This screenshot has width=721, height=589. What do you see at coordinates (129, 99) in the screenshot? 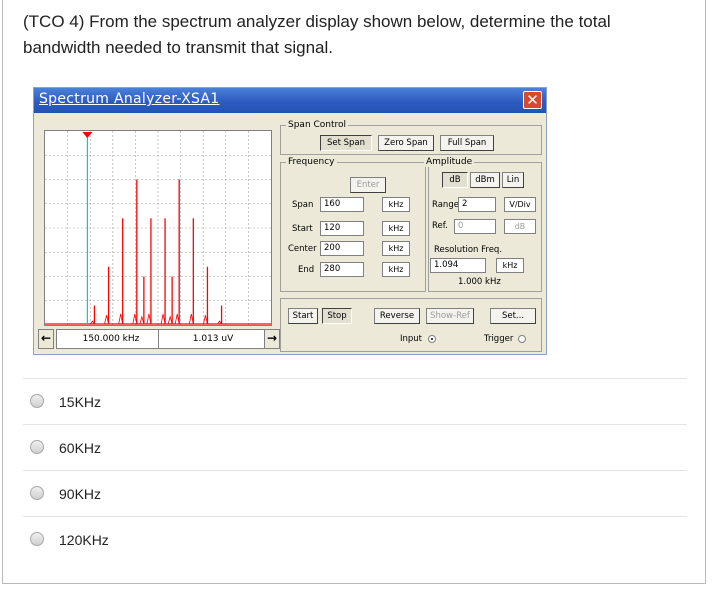
I see `window-title: Spectrum Analyzer-XSA1` at bounding box center [129, 99].